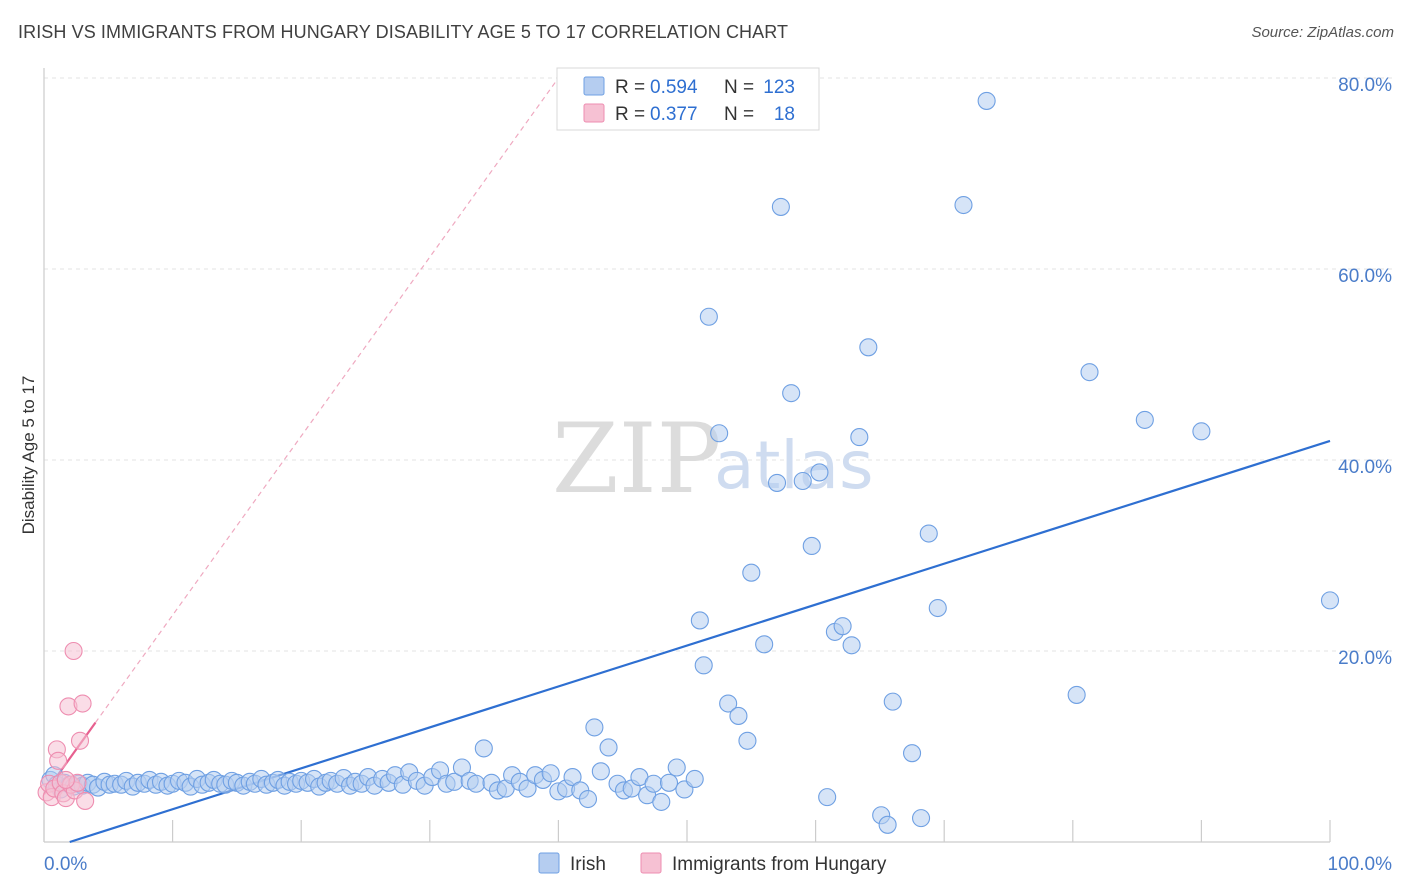  I want to click on x-tick-label-0: 0.0%, so click(65, 864).